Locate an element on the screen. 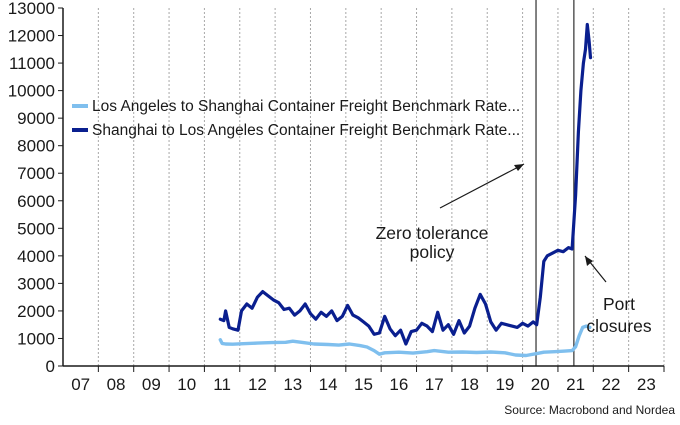 This screenshot has height=425, width=680. x-tick-labels: 07 08 09 10 11 12 13 14 15 16 17 18 19 20 21 22 23 is located at coordinates (368, 380).